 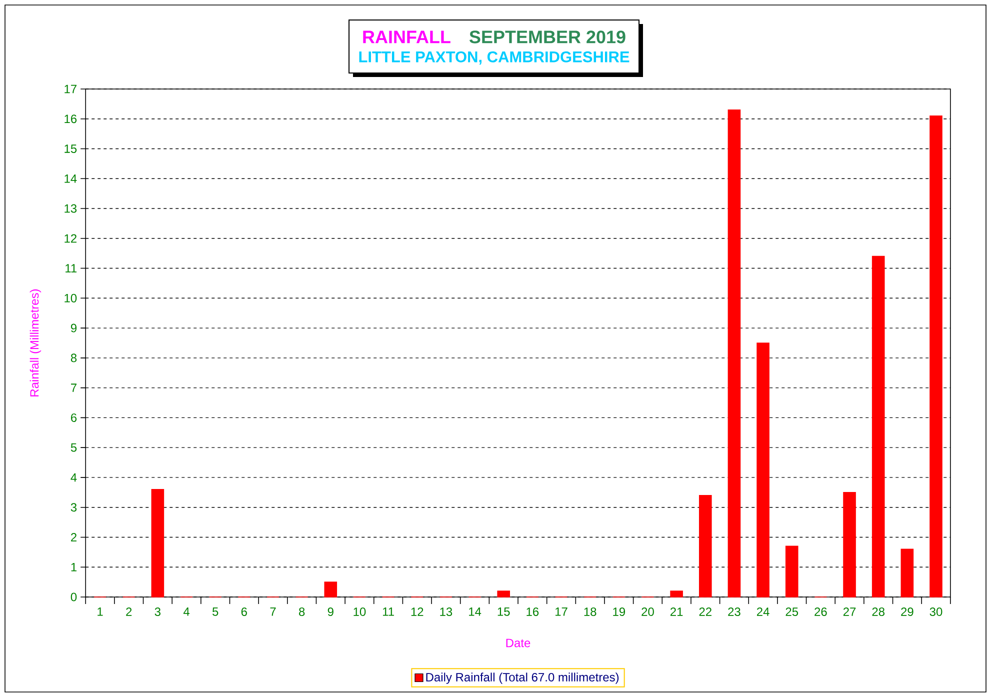 What do you see at coordinates (70, 298) in the screenshot?
I see `y-tick-label: 10` at bounding box center [70, 298].